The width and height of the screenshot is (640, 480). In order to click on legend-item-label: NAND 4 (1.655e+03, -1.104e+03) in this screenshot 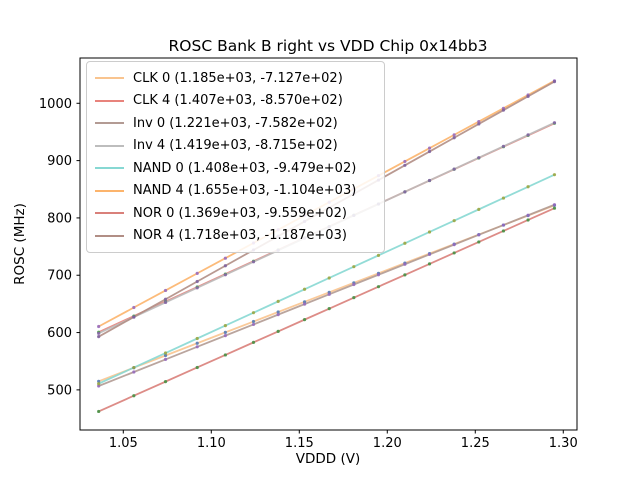, I will do `click(245, 191)`.